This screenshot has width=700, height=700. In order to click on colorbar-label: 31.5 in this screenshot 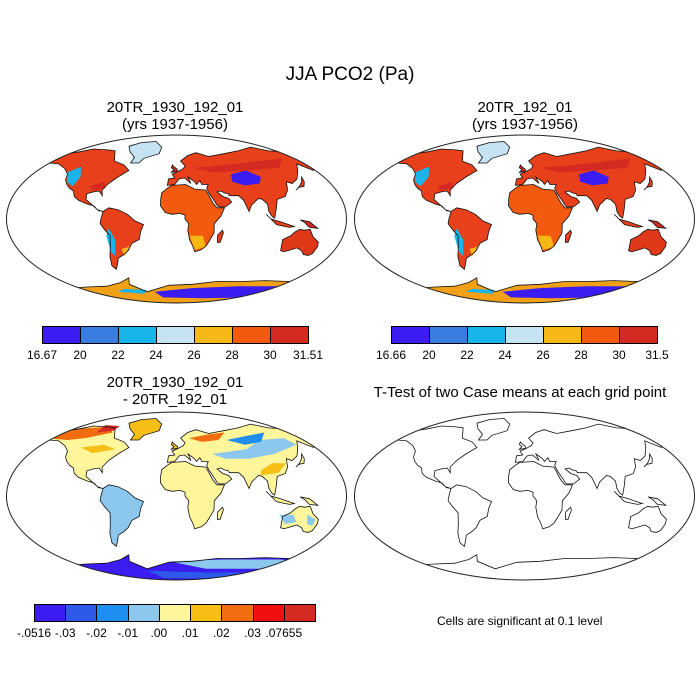, I will do `click(657, 355)`.